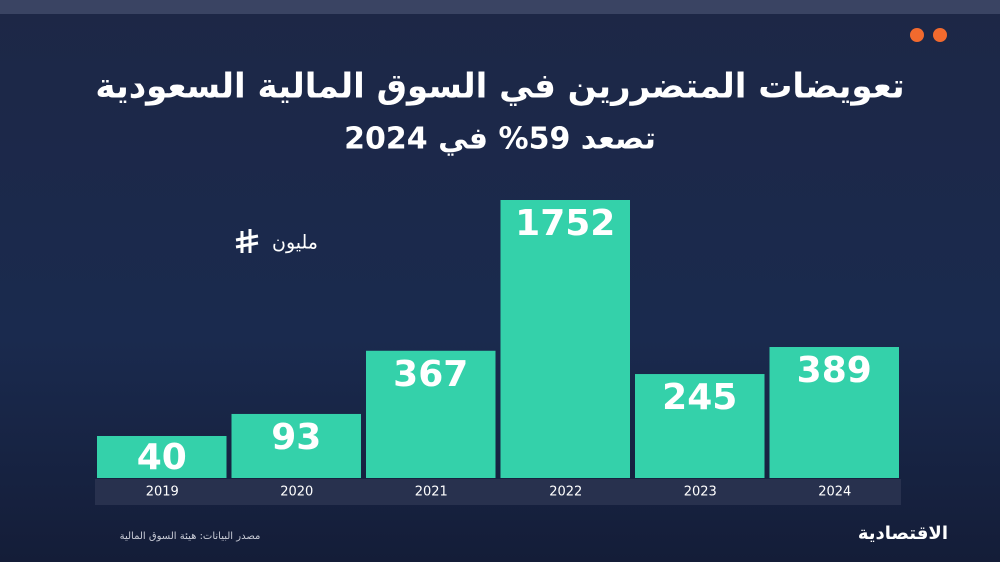  I want to click on value-label: 40, so click(162, 457).